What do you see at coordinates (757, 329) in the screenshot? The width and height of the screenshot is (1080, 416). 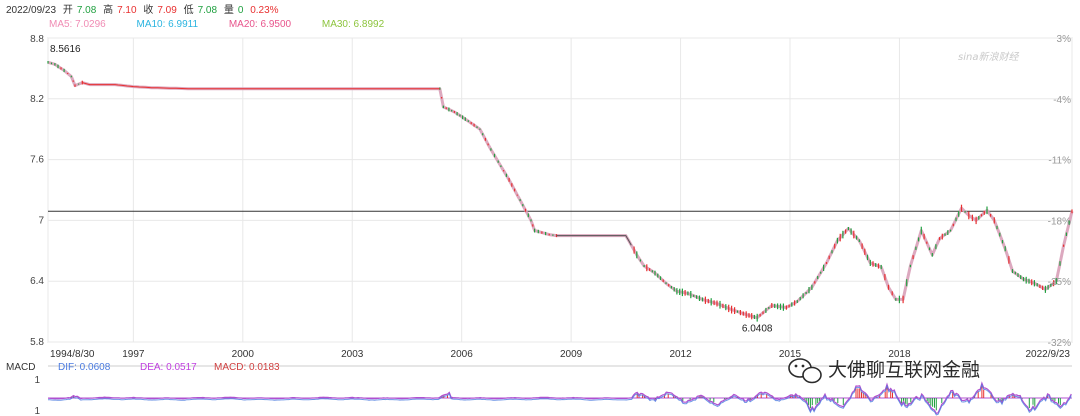 I see `low-annotation: 6.0408` at bounding box center [757, 329].